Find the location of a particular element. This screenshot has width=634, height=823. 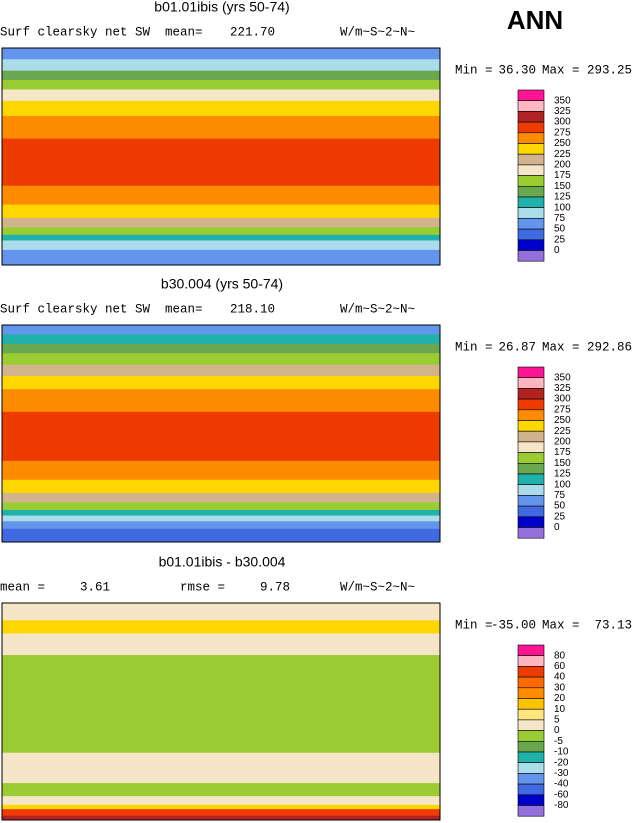

max-value: 73.13 is located at coordinates (613, 625).